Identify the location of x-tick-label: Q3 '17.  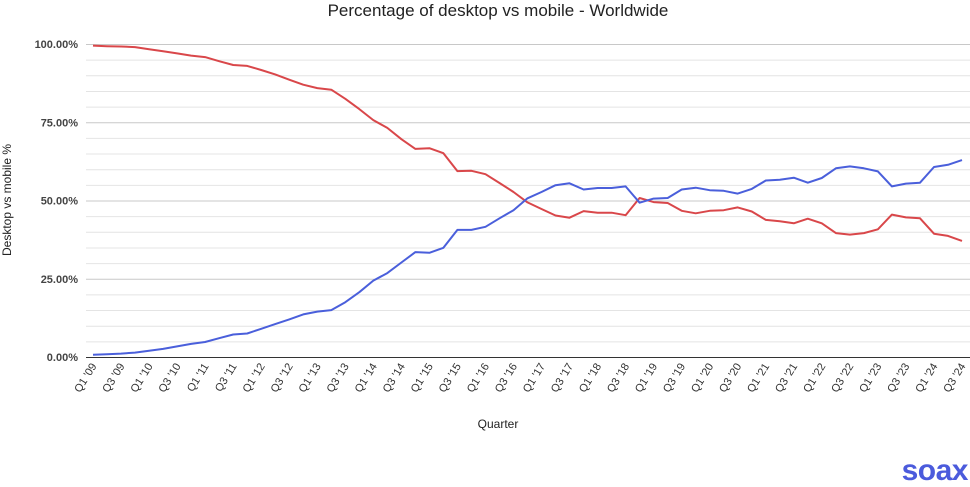
(562, 378).